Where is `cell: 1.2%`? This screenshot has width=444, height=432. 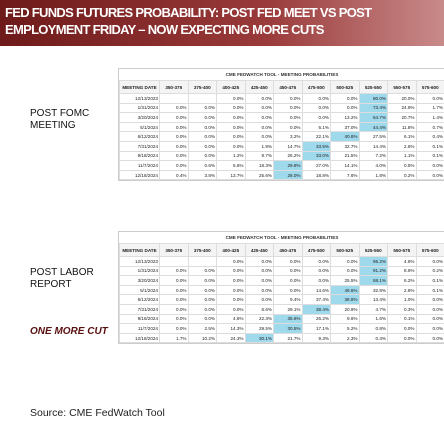 cell: 1.2% is located at coordinates (231, 156).